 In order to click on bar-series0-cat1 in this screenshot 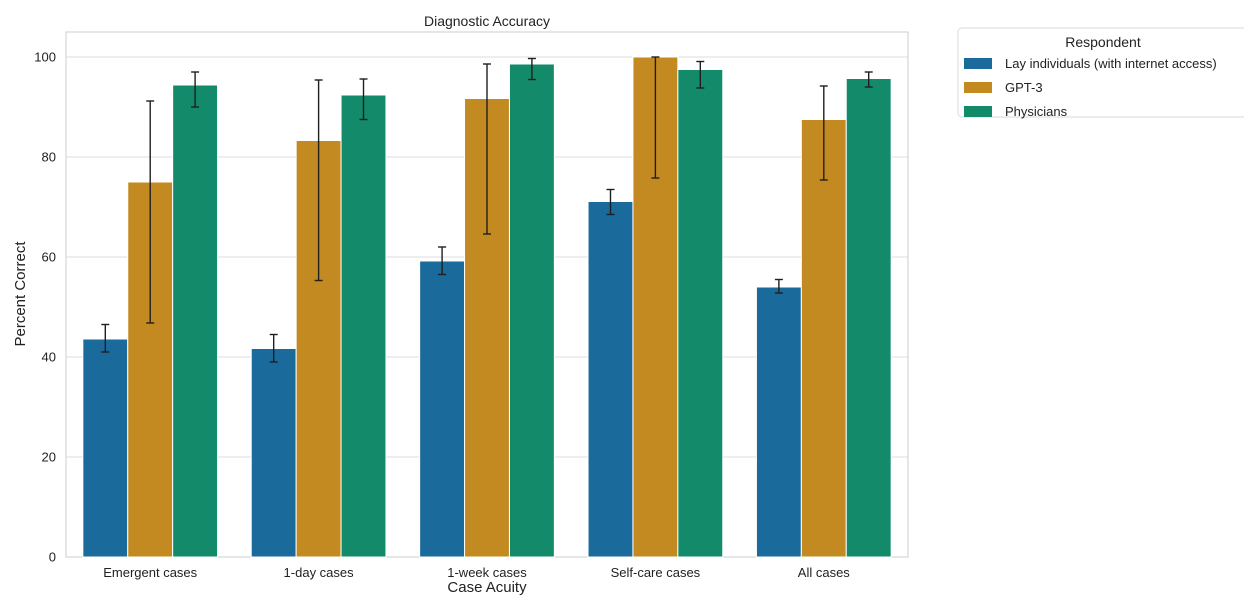, I will do `click(273, 453)`.